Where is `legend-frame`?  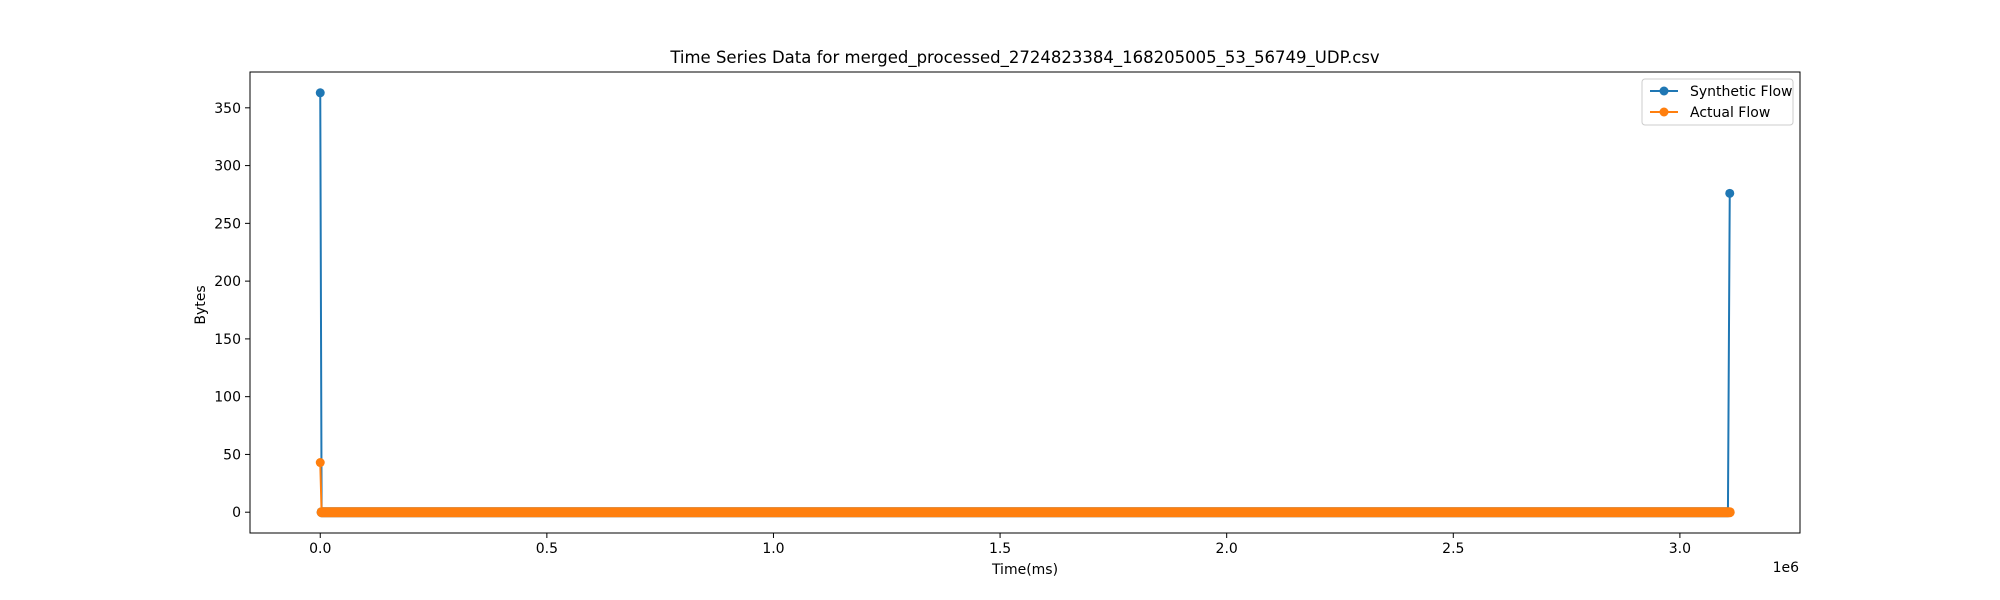 legend-frame is located at coordinates (1717, 102).